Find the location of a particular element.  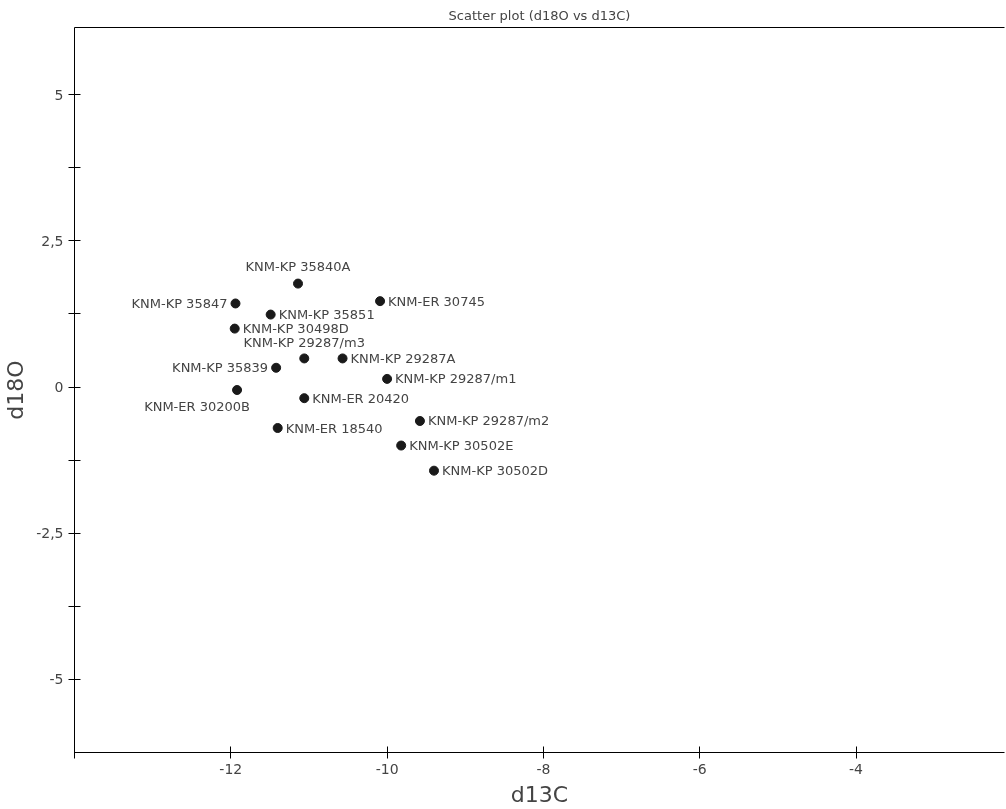

annotation: KNM-KP 29287/m3 is located at coordinates (304, 343).